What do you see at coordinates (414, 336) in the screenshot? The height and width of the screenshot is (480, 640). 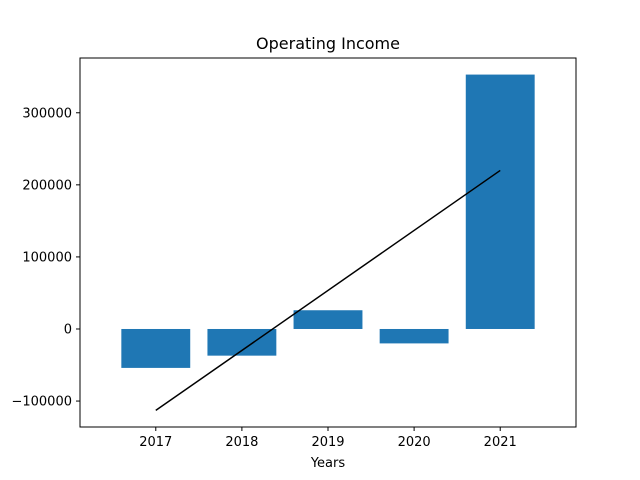 I see `bar-2020` at bounding box center [414, 336].